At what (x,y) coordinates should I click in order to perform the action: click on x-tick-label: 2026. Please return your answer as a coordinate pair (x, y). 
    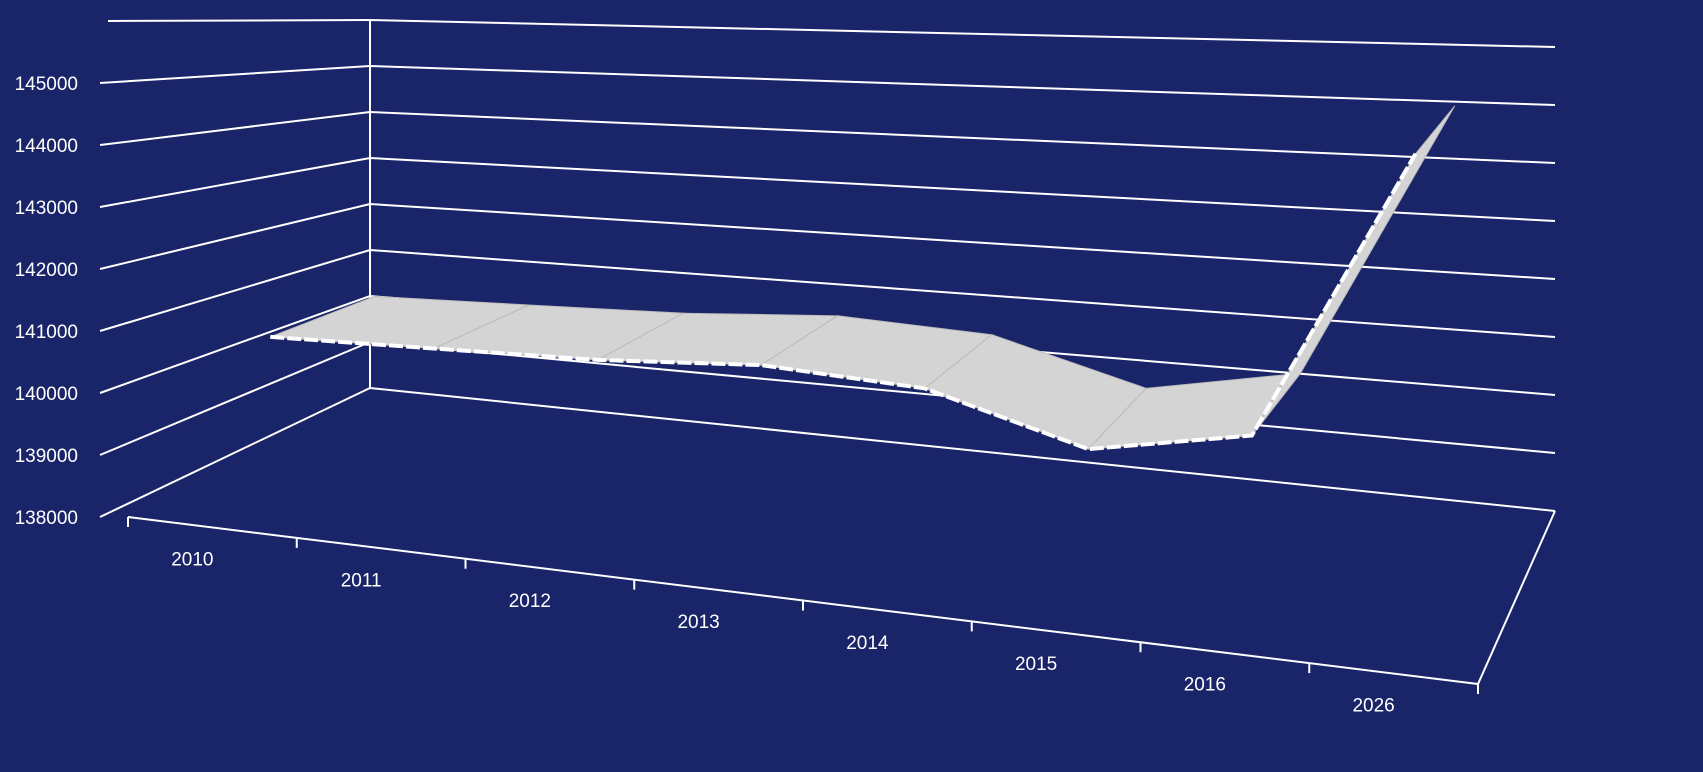
    Looking at the image, I should click on (1373, 706).